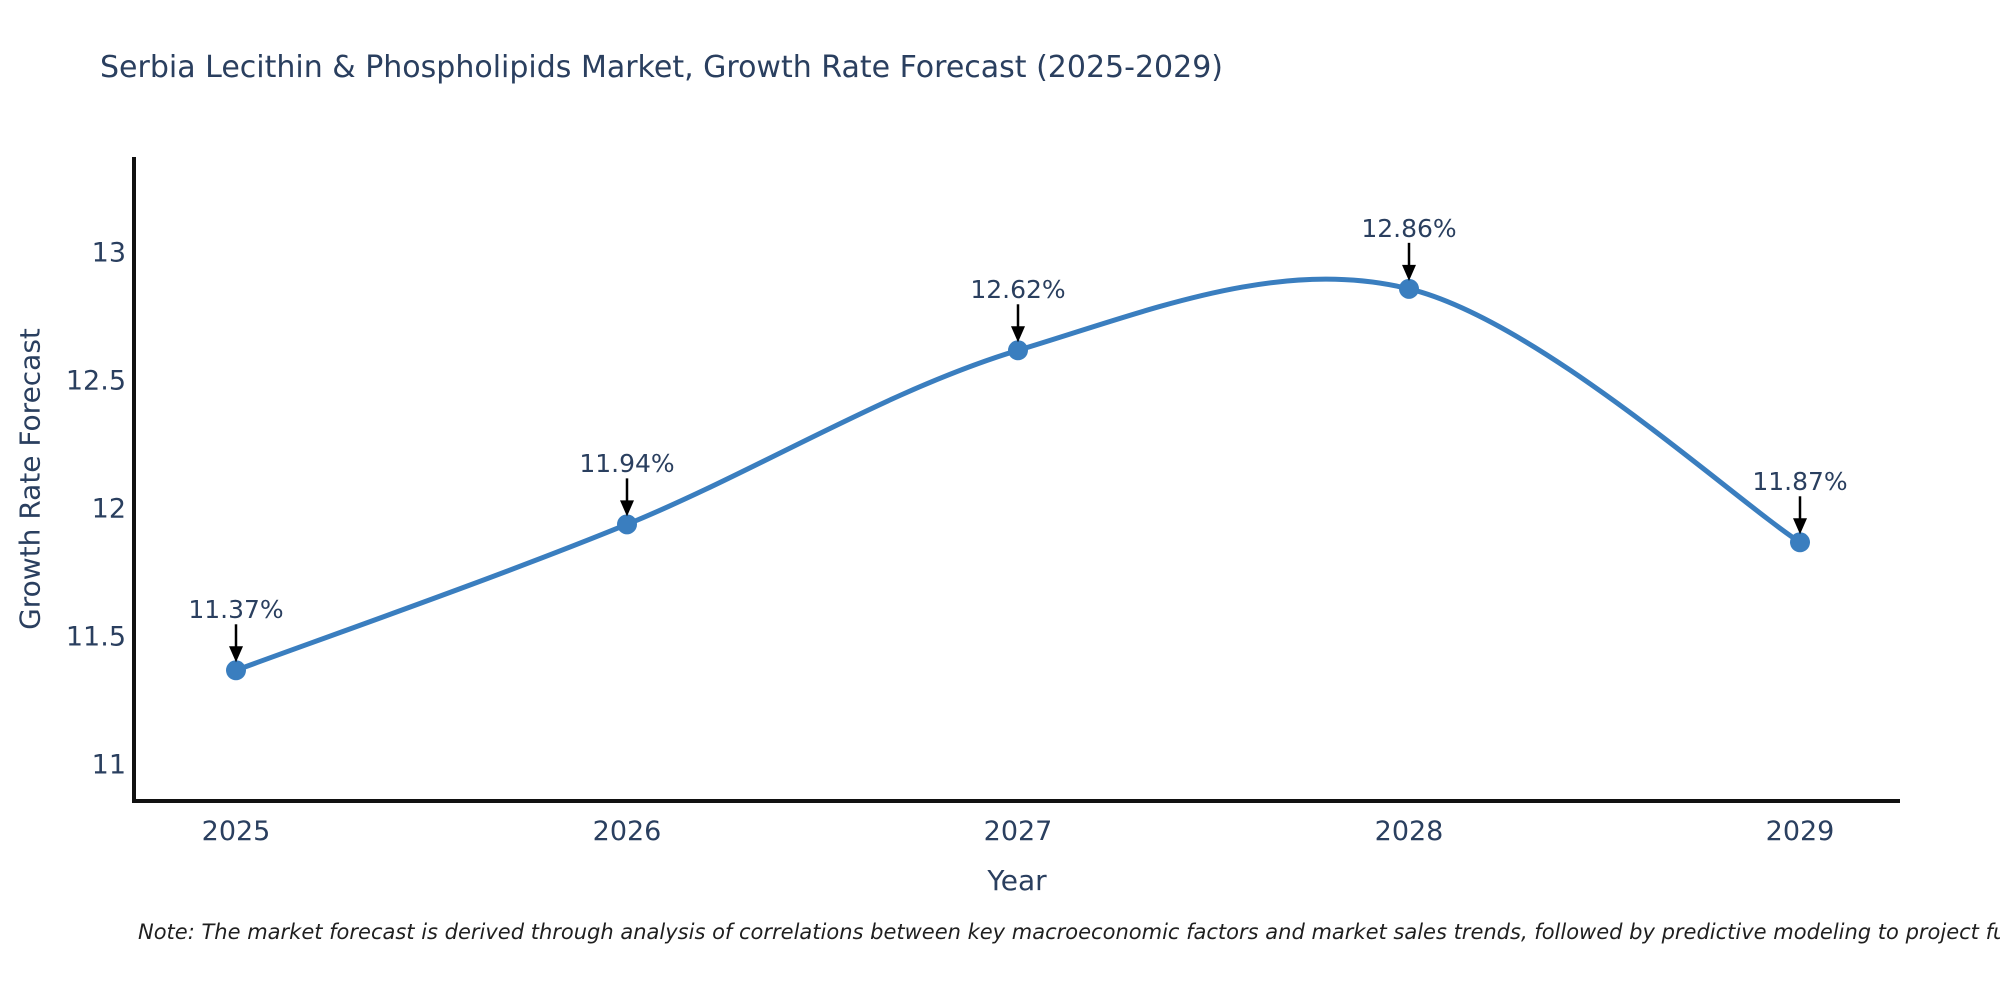 This screenshot has height=1000, width=2000. I want to click on annotation-label: 12.86%, so click(1409, 228).